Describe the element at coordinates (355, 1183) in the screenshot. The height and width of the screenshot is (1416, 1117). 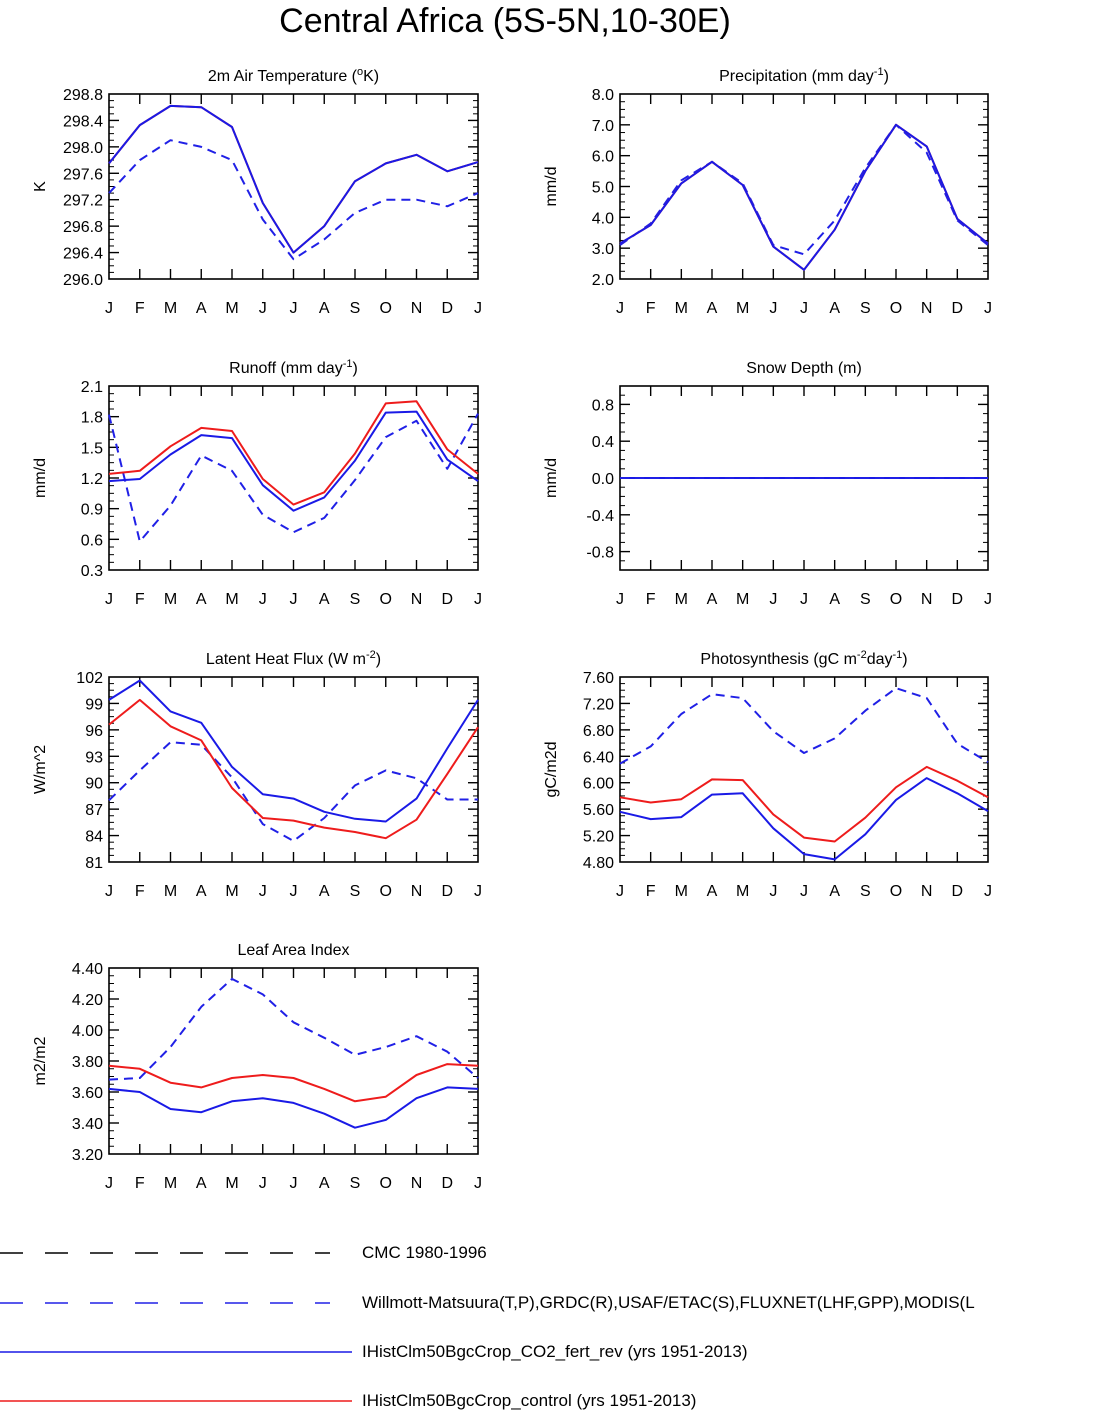
I see `x-tick-label: S` at that location.